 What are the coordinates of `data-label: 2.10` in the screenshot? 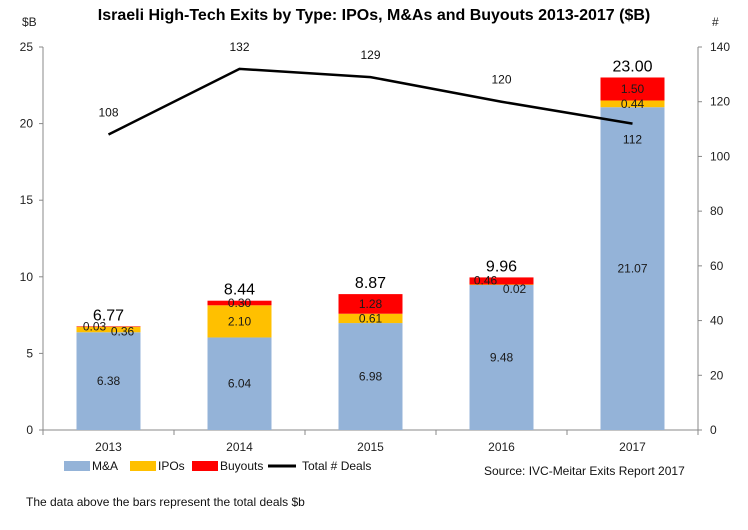 It's located at (240, 321).